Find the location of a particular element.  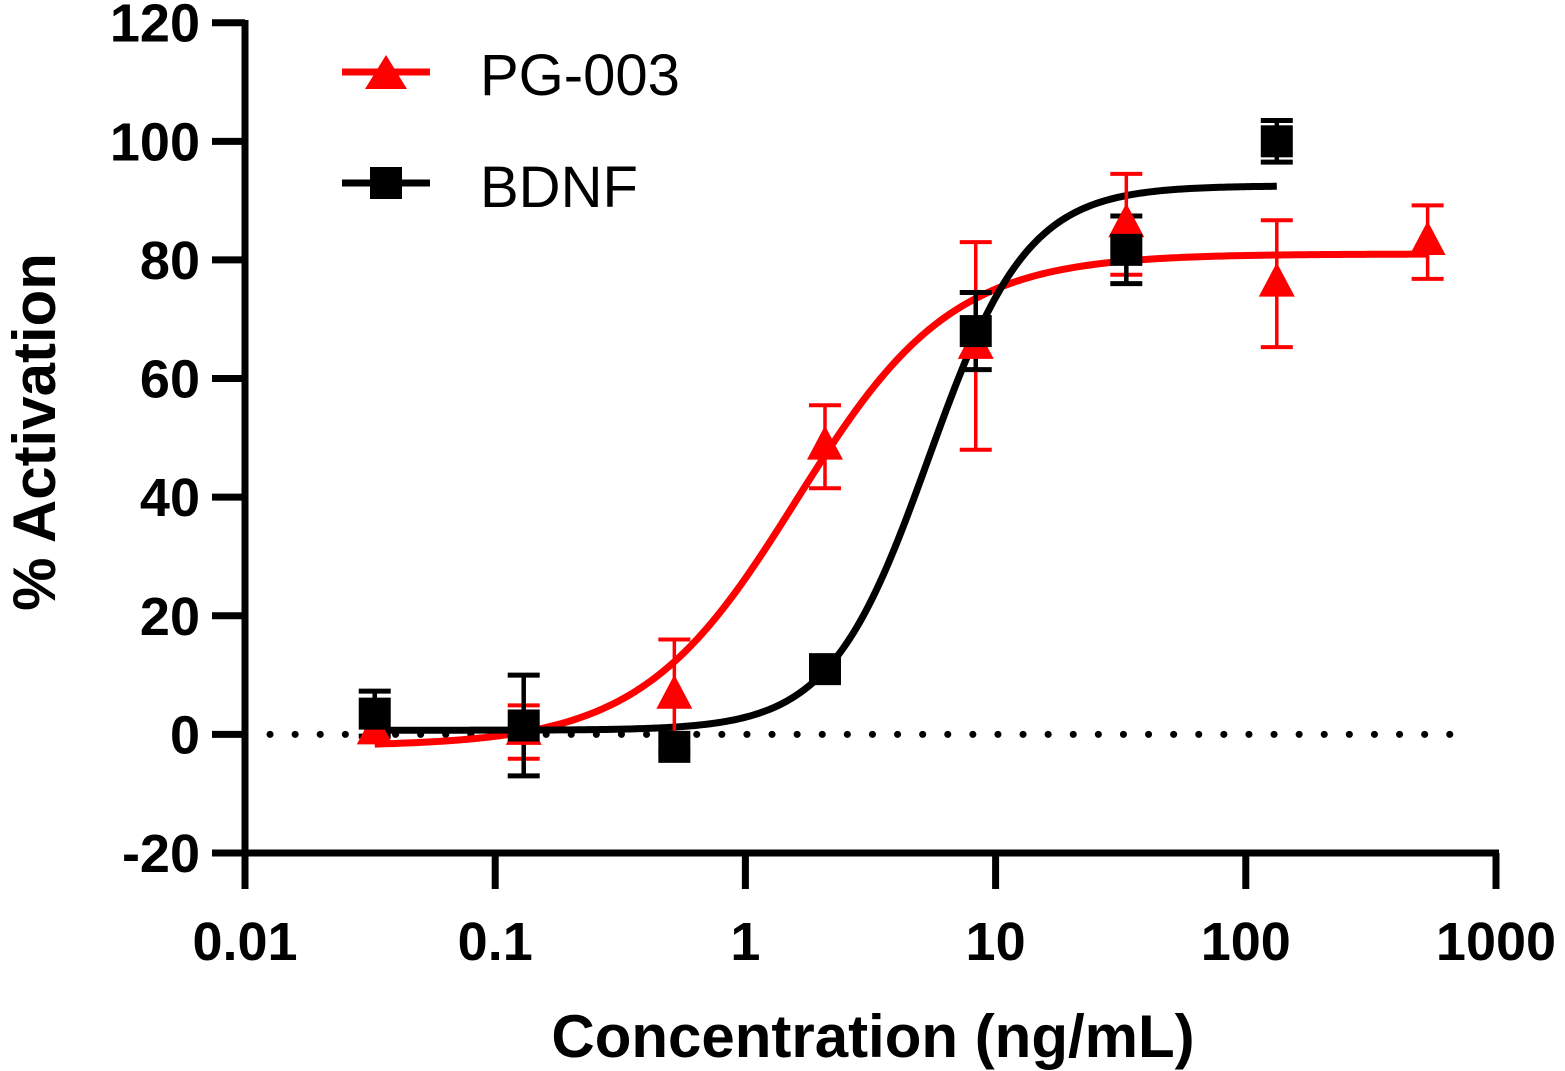

y-tick-label: 120 is located at coordinates (155, 27).